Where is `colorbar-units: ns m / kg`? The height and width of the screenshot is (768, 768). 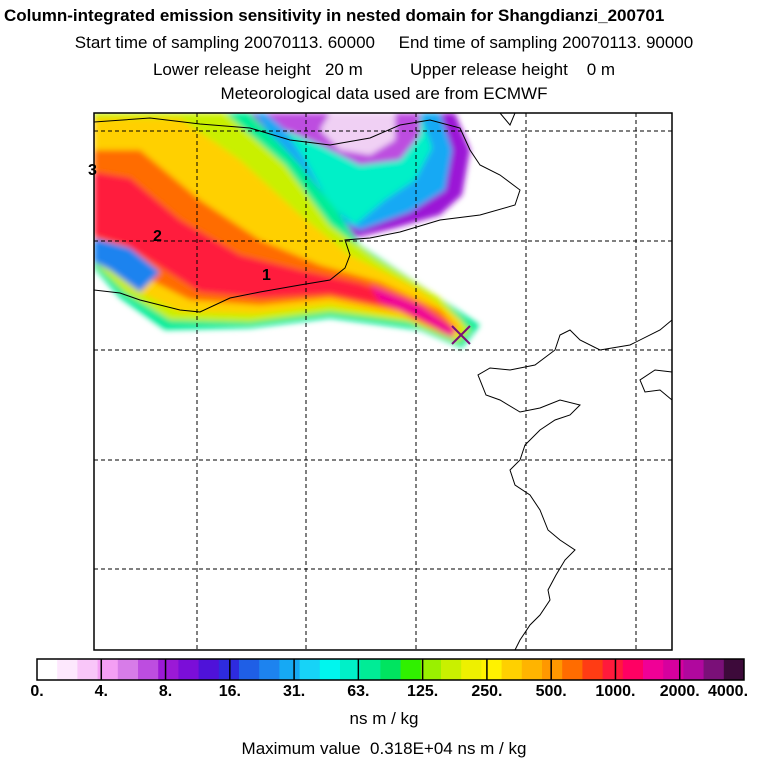
colorbar-units: ns m / kg is located at coordinates (384, 718).